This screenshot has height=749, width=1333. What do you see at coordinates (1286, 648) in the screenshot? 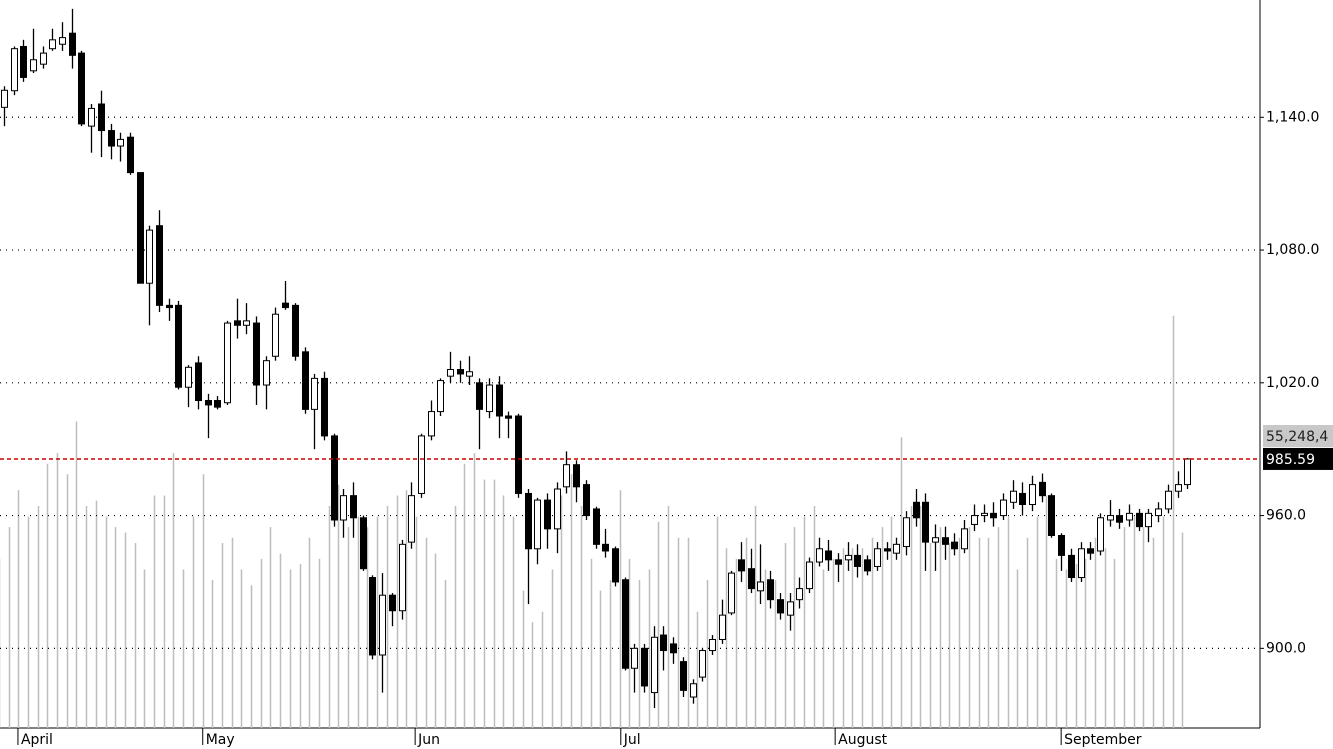
I see `y-tick-label: 900.0` at bounding box center [1286, 648].